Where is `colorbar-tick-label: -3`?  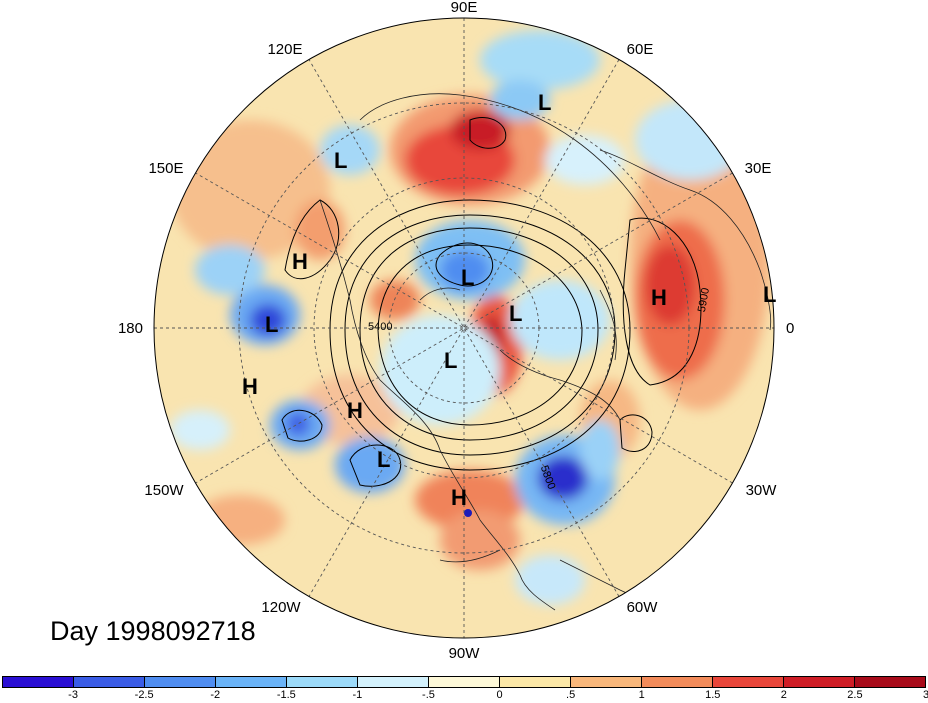
colorbar-tick-label: -3 is located at coordinates (73, 695).